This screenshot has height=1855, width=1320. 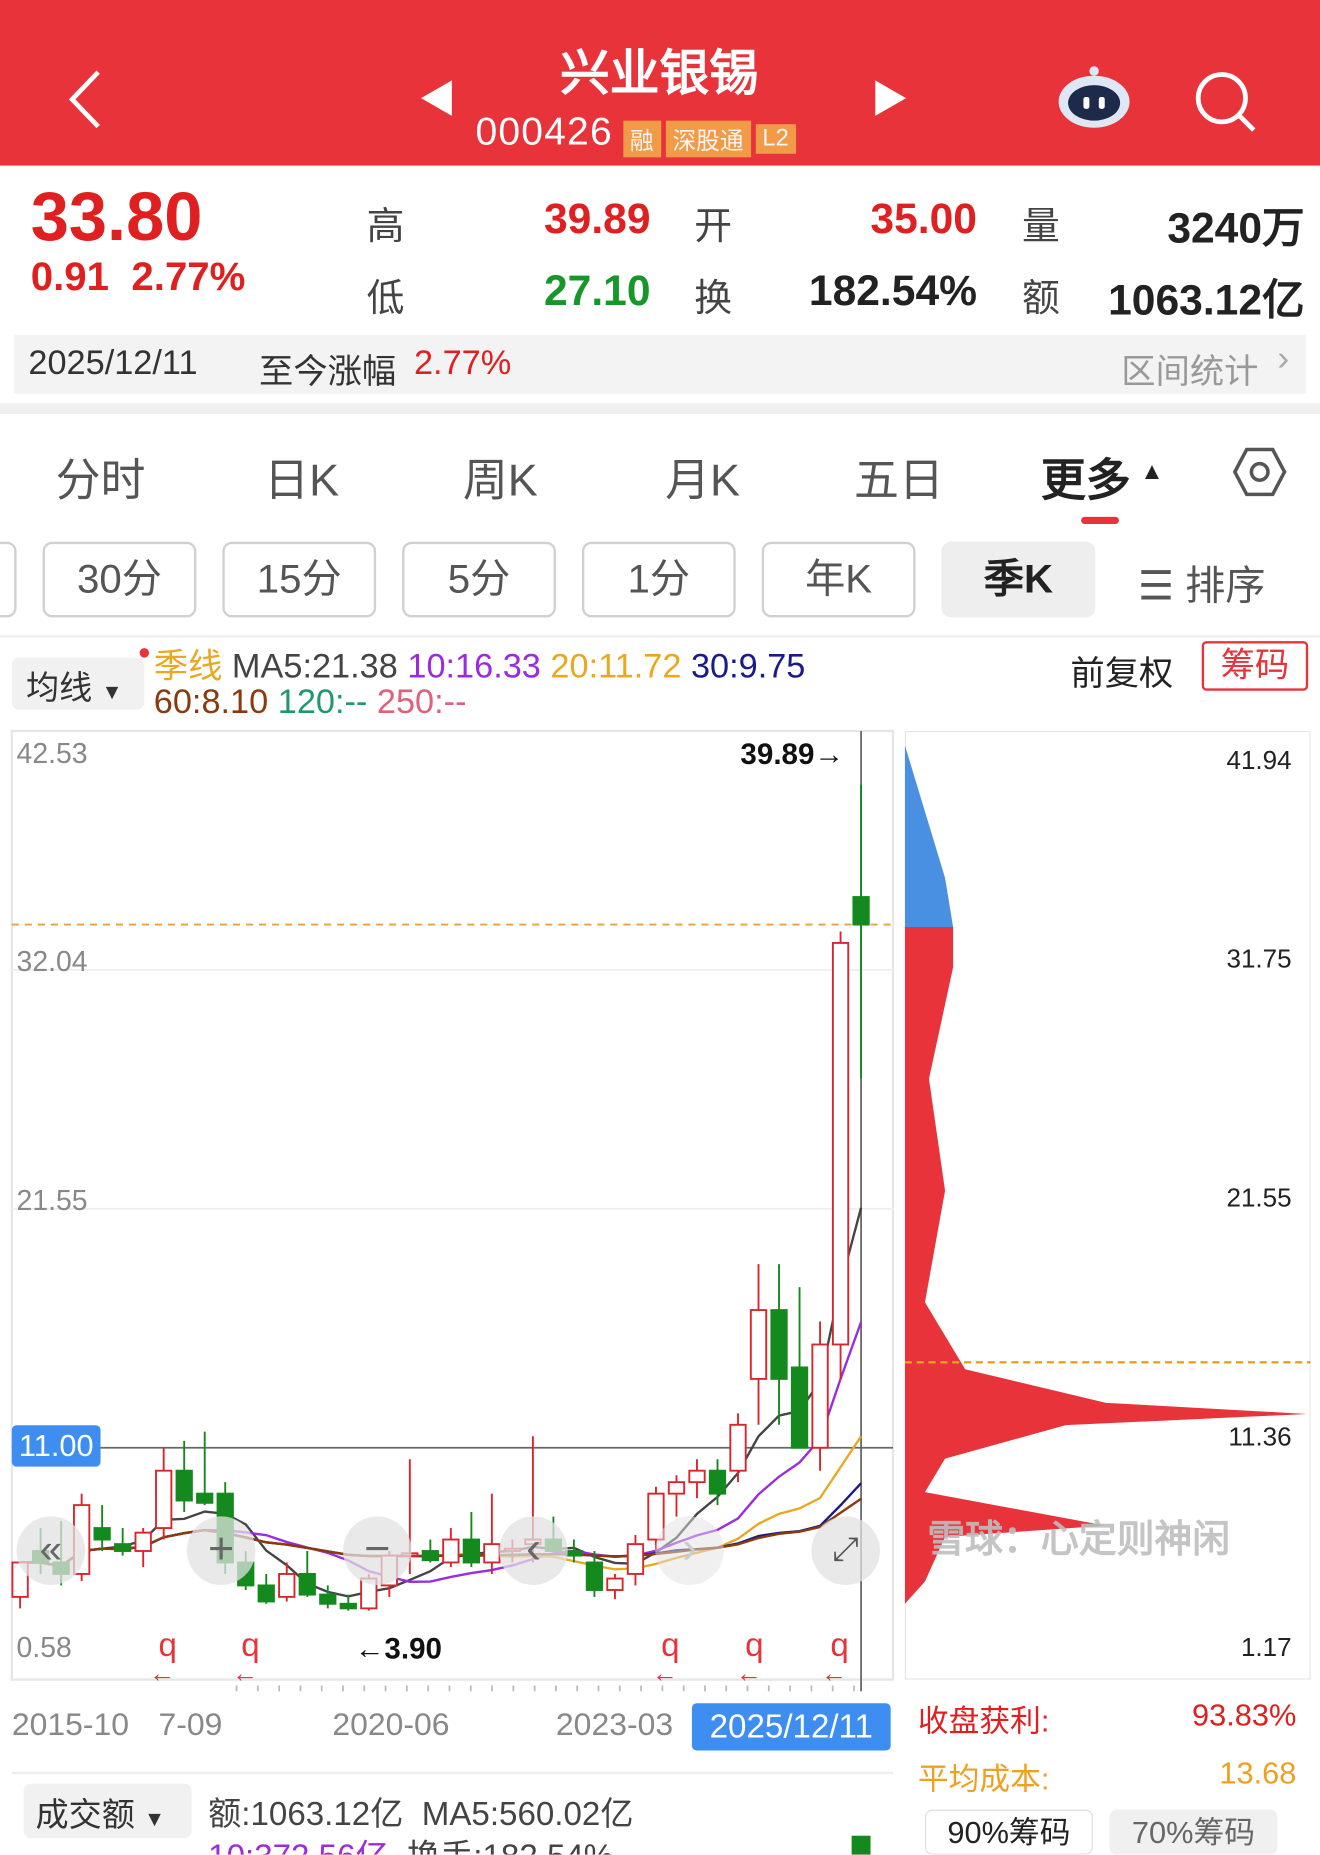 I want to click on chips-below-price, so click(x=1105, y=1265).